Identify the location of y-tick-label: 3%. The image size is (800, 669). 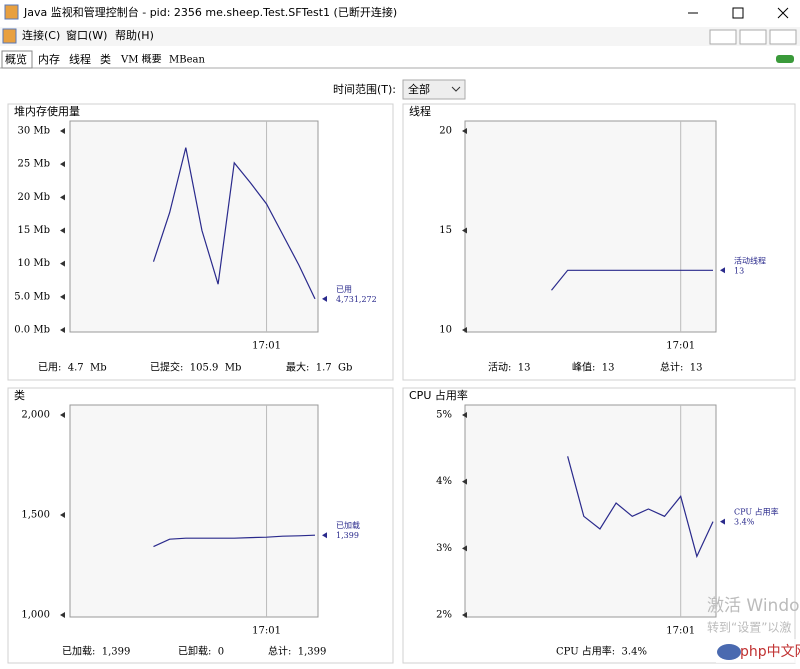
(444, 548).